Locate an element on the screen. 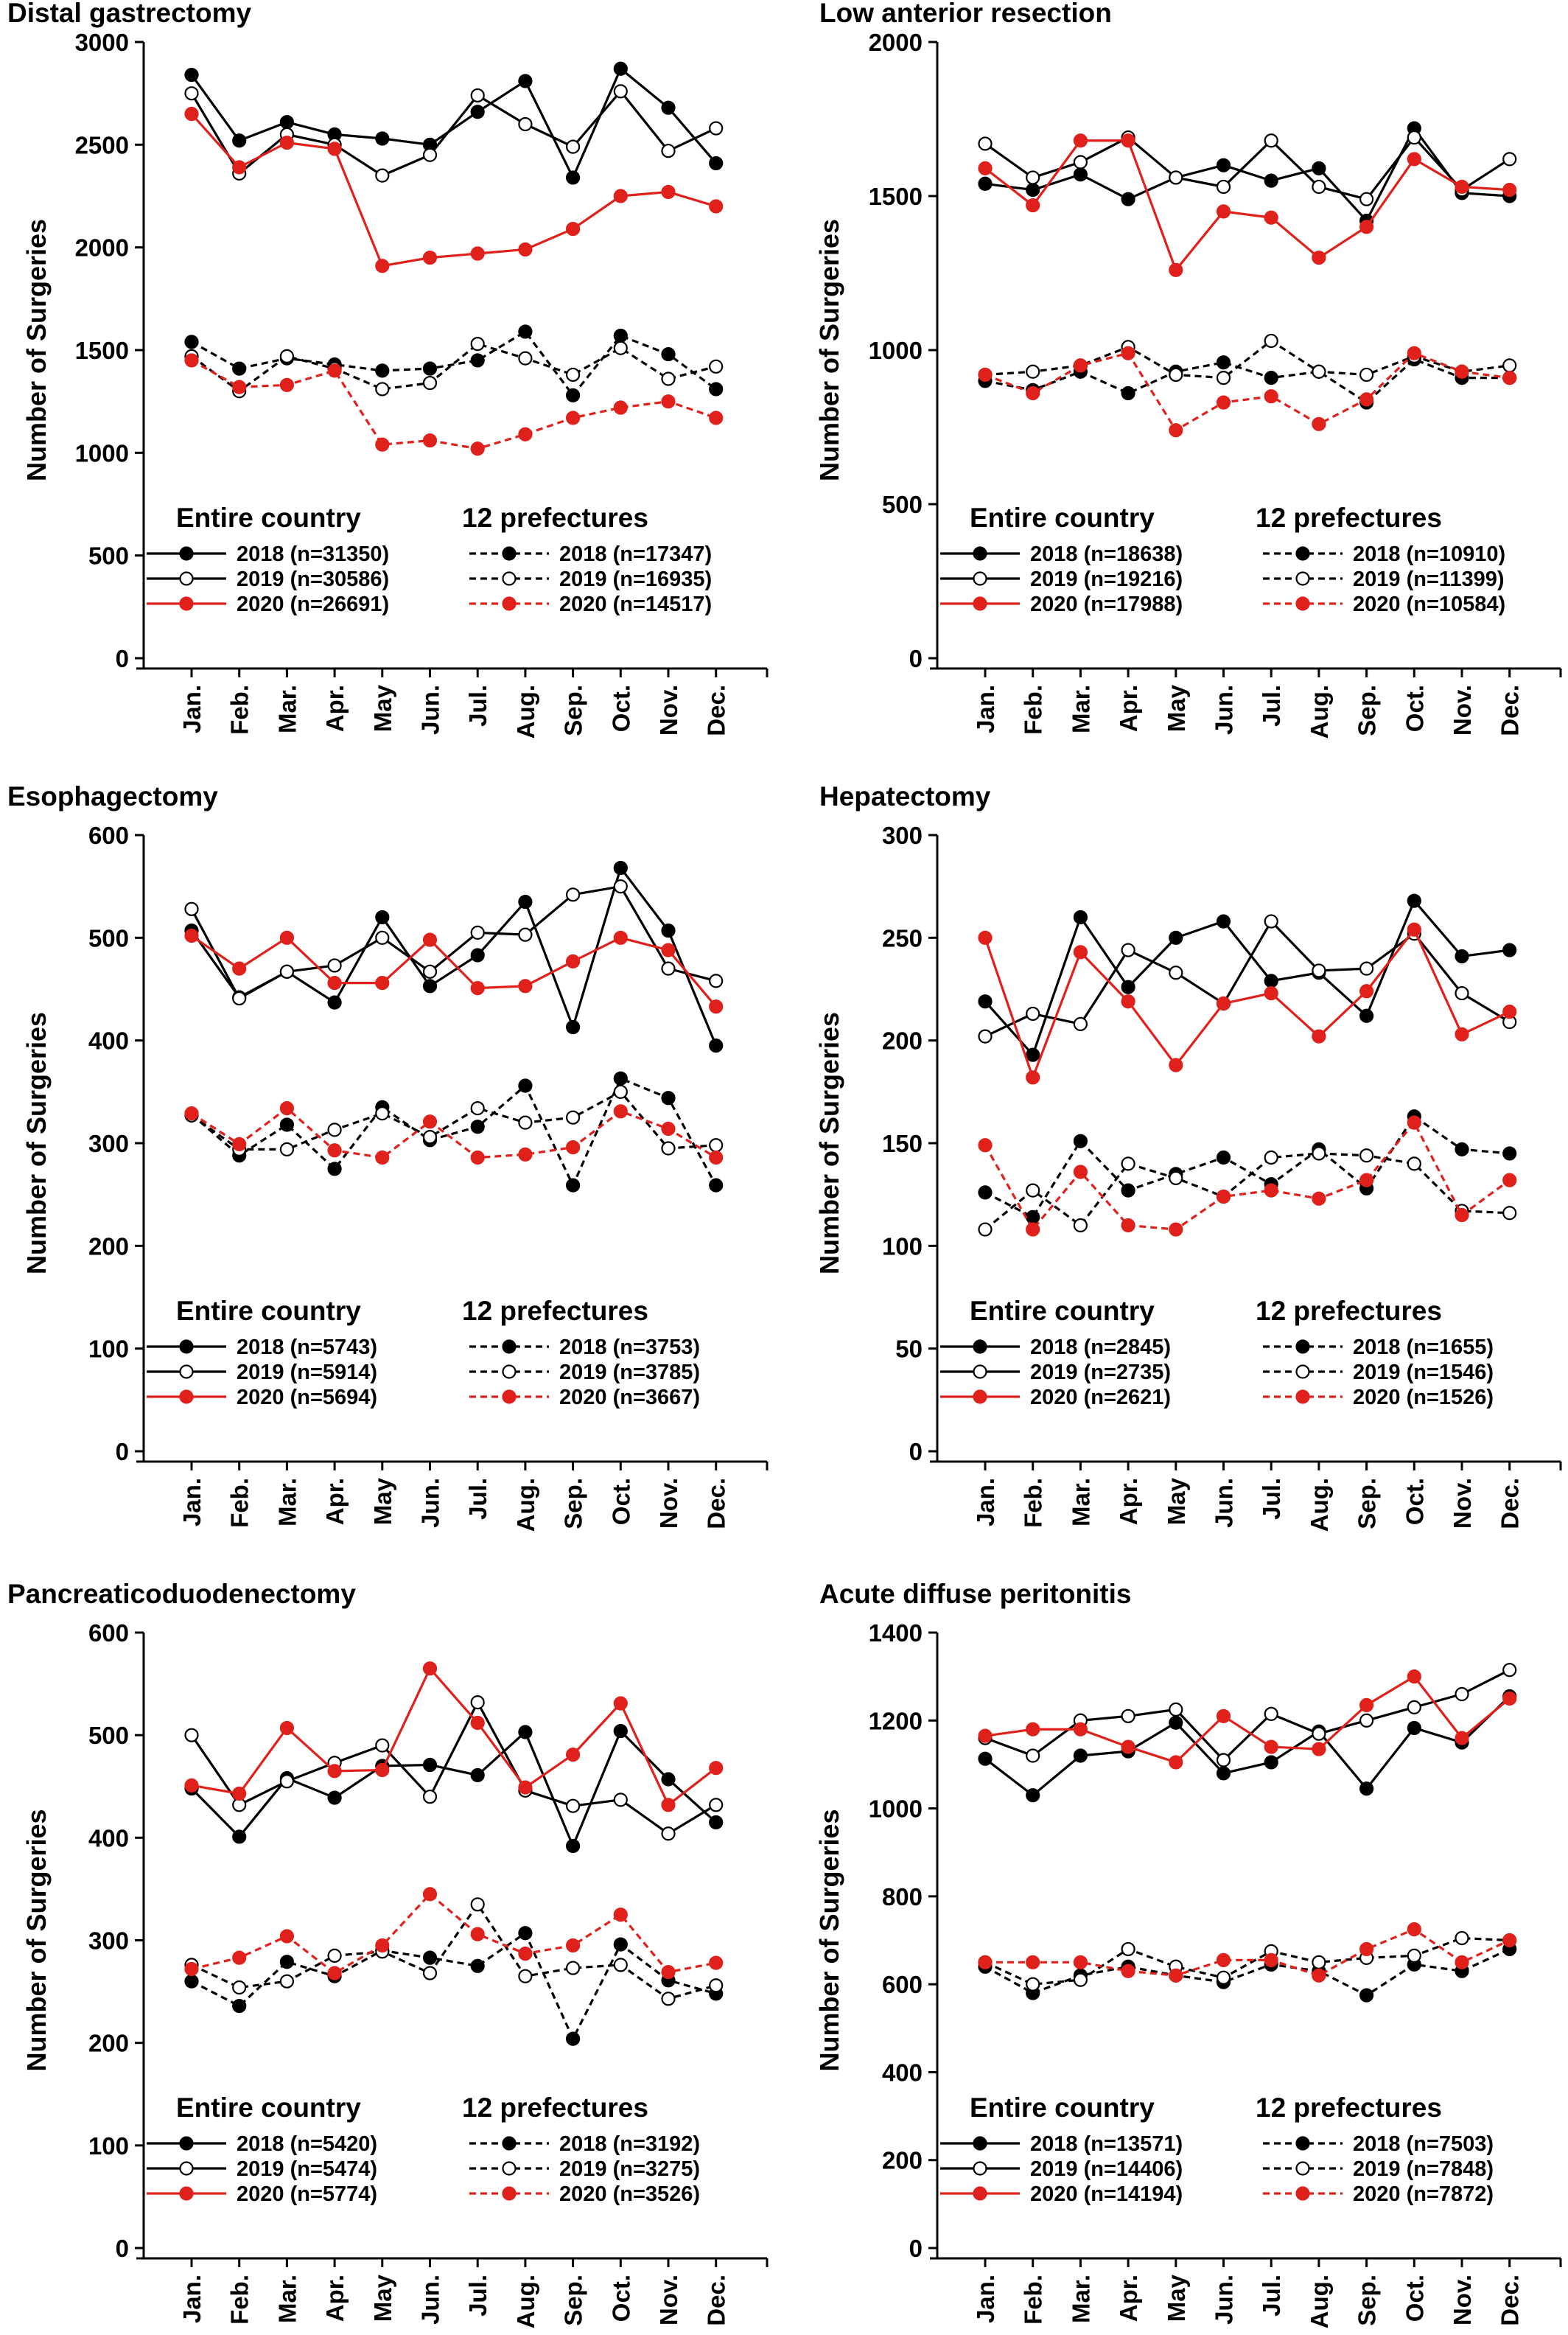 The width and height of the screenshot is (1568, 2335). x-tick-label: Jul. is located at coordinates (1271, 1499).